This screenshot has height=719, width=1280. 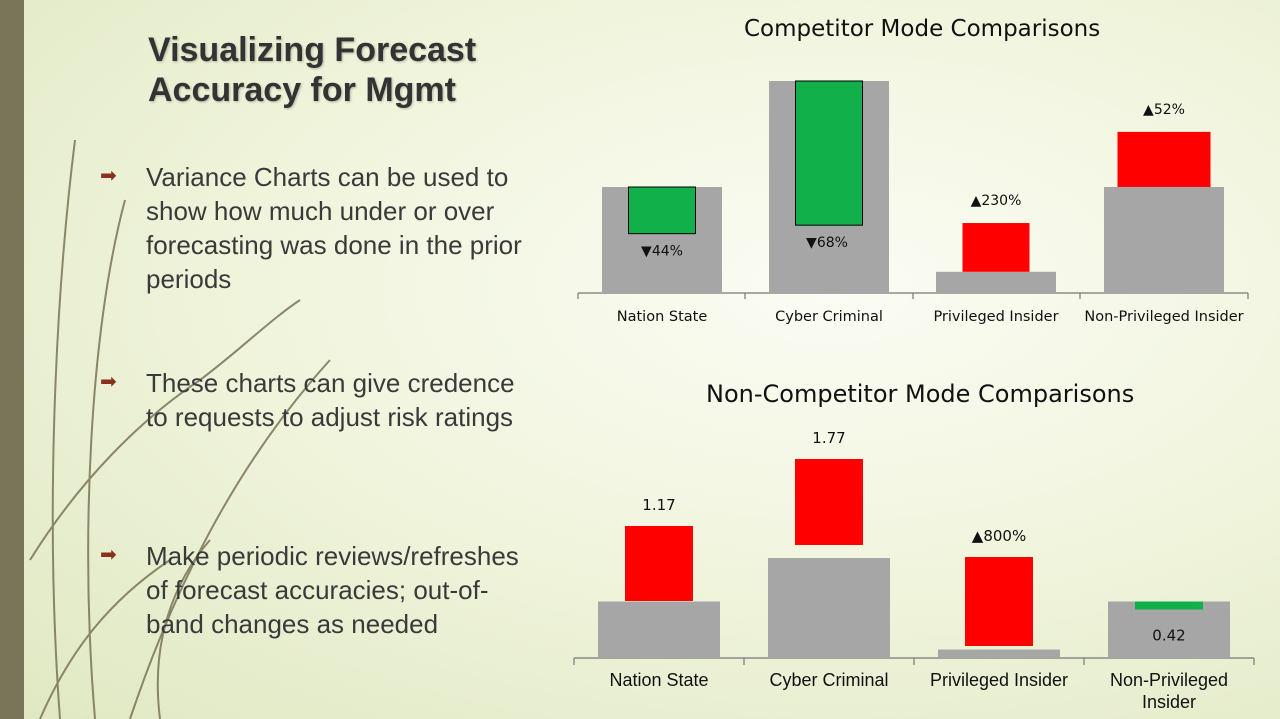 What do you see at coordinates (920, 394) in the screenshot?
I see `non-competitor-chart-title: Non-Competitor Mode Comparisons` at bounding box center [920, 394].